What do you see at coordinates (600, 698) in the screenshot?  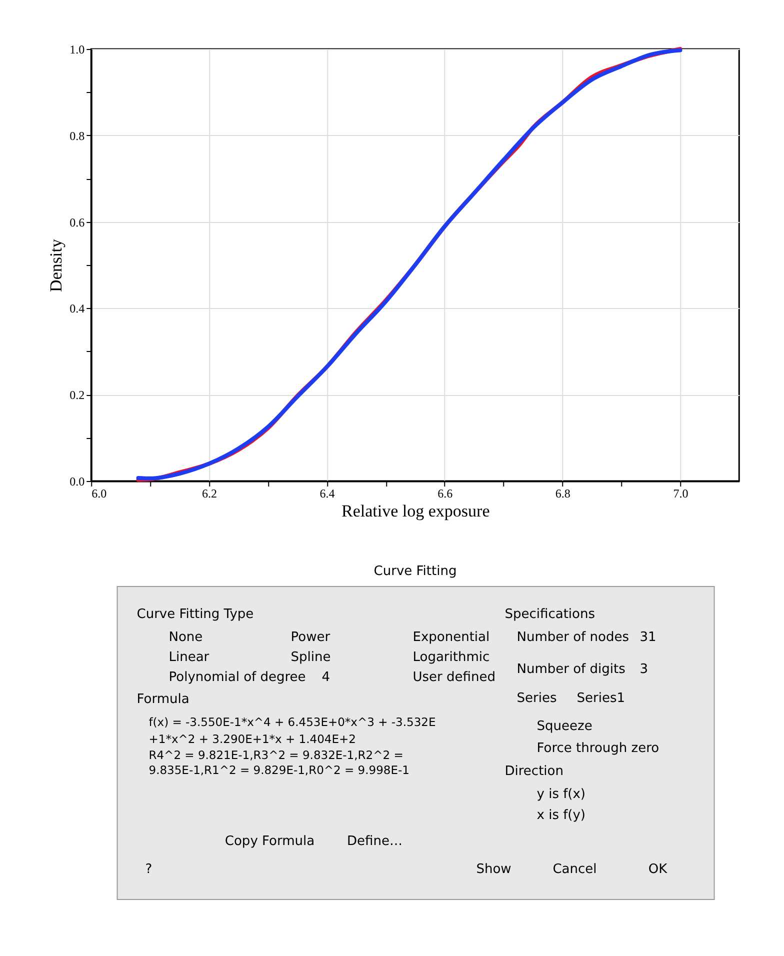 I see `text: Series1` at bounding box center [600, 698].